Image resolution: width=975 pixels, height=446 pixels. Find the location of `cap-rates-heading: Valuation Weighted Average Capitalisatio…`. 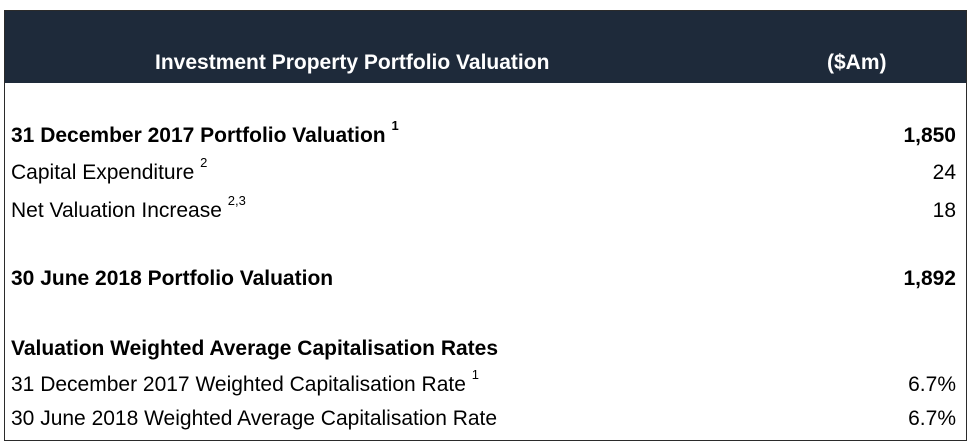

cap-rates-heading: Valuation Weighted Average Capitalisatio… is located at coordinates (255, 348).